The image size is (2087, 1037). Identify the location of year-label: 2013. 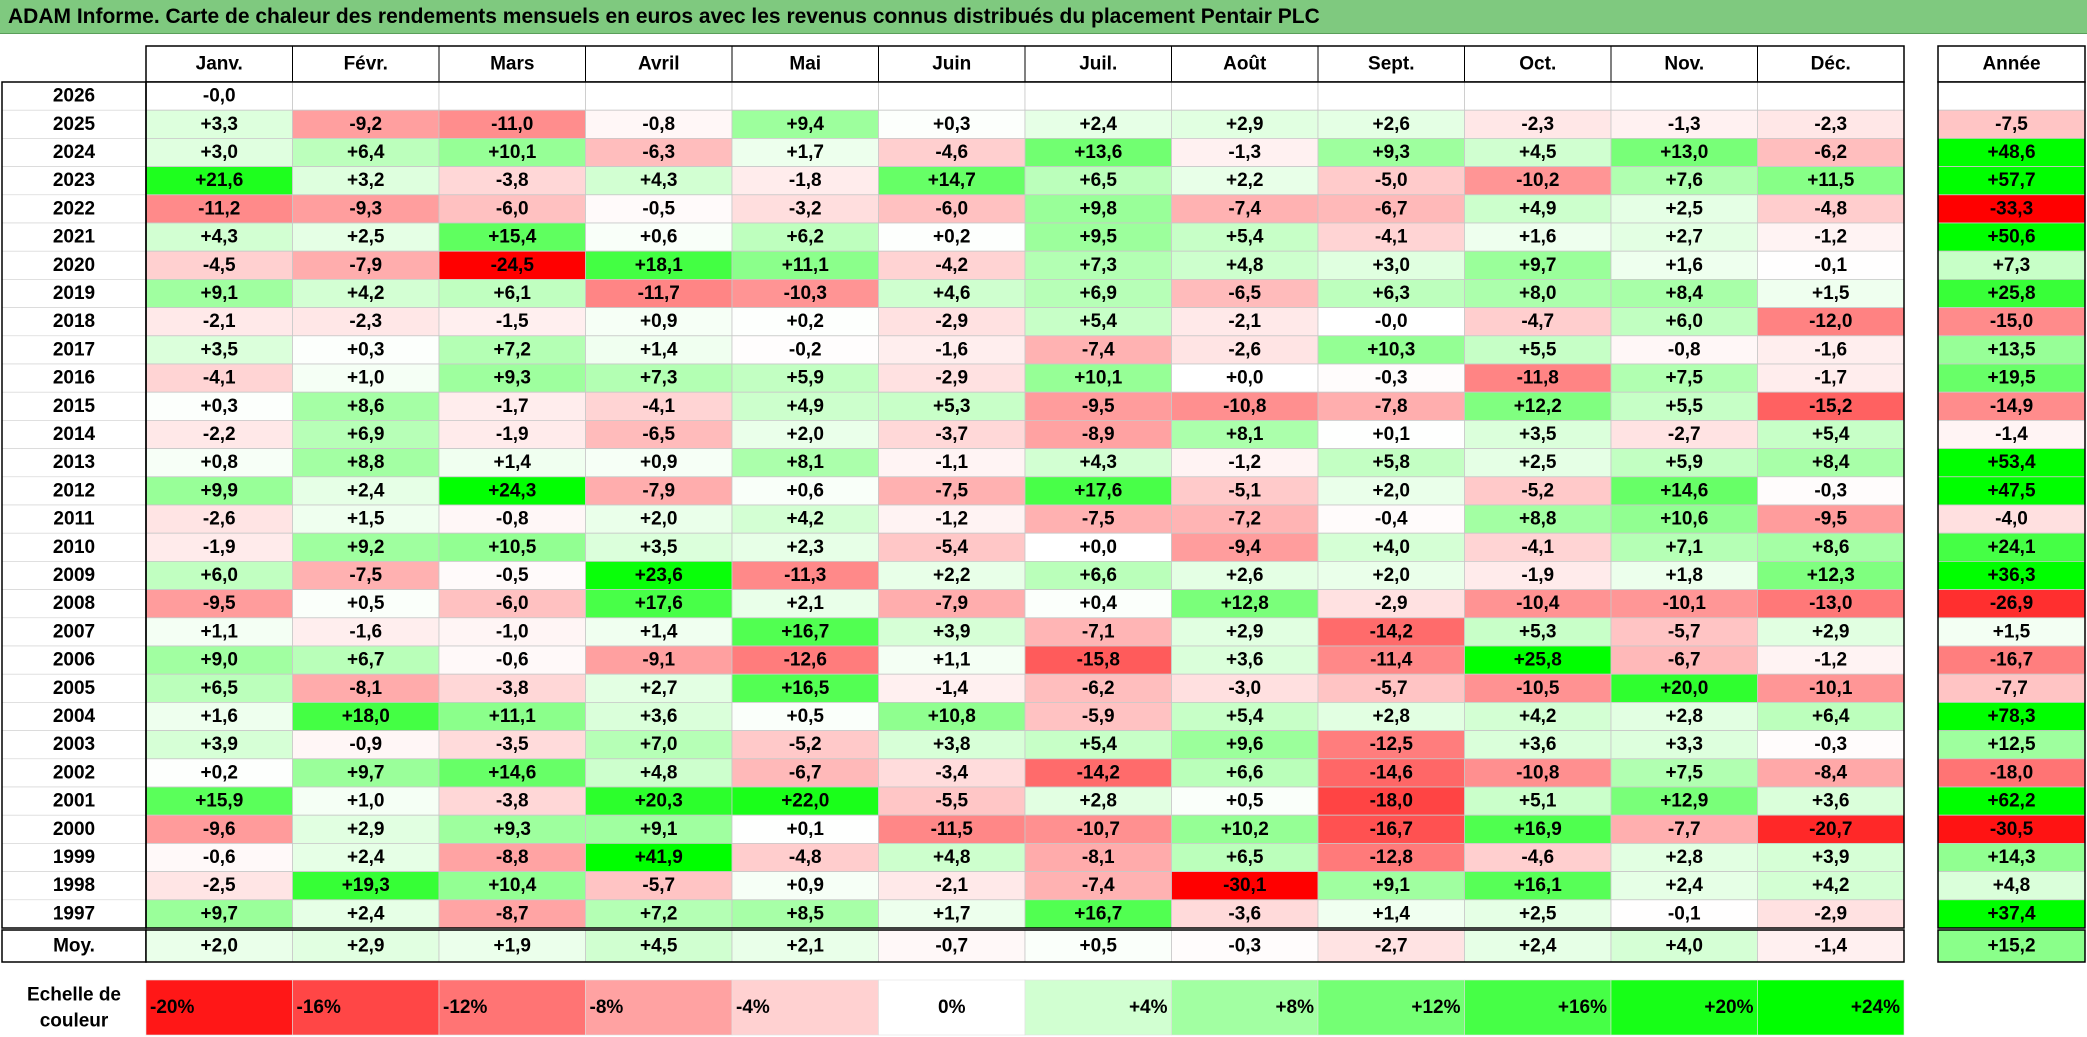
(74, 462).